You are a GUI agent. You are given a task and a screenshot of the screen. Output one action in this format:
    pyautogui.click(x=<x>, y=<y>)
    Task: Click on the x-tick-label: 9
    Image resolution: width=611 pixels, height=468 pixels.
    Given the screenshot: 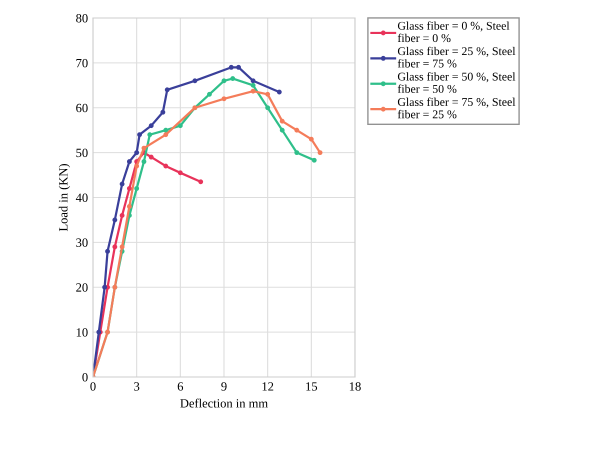 What is the action you would take?
    pyautogui.click(x=224, y=386)
    